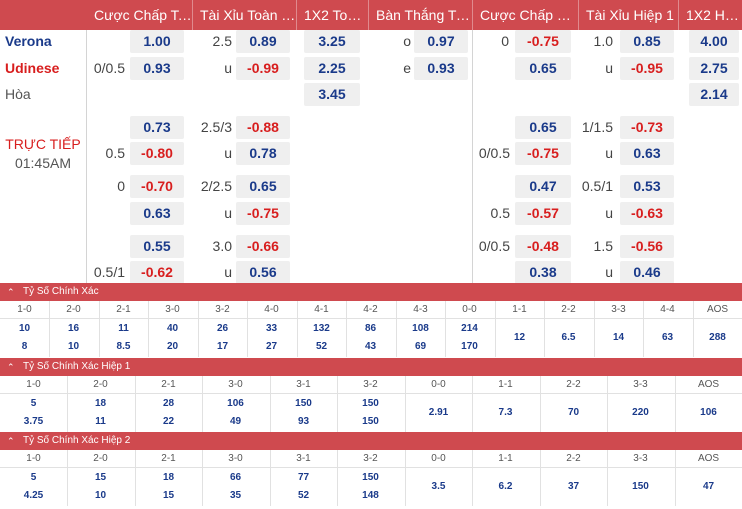 This screenshot has height=509, width=742. What do you see at coordinates (438, 486) in the screenshot?
I see `score-odds-draw: 3.5` at bounding box center [438, 486].